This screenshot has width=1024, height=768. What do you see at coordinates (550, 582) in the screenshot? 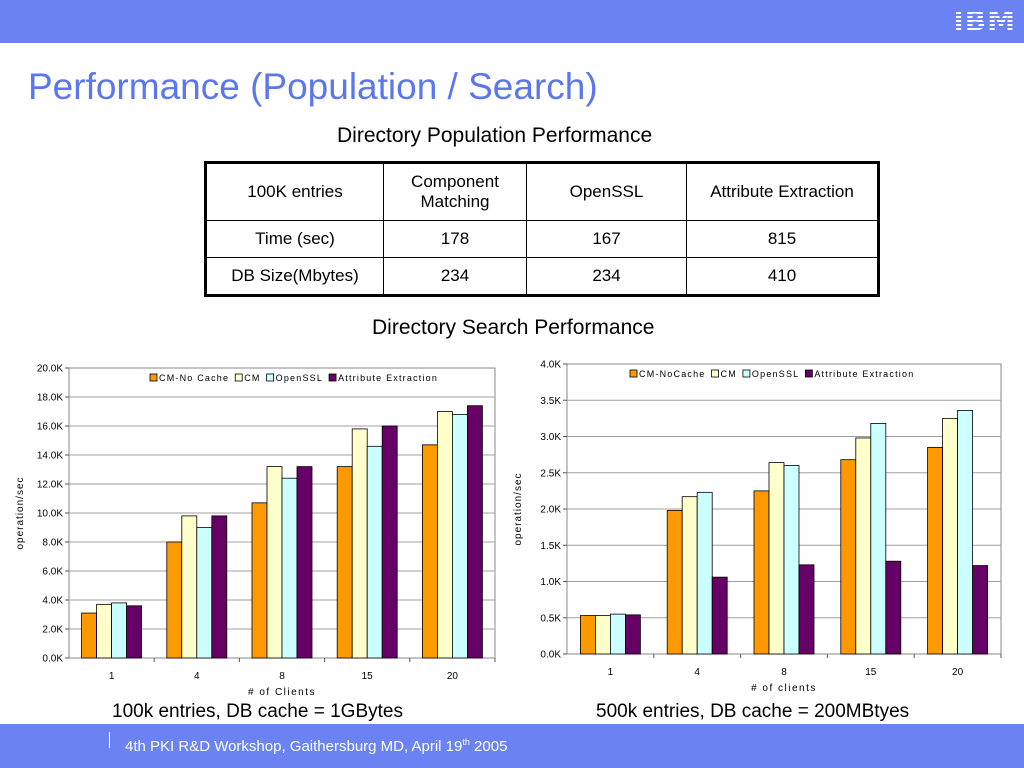
I see `y-tick-label: 1.0K` at bounding box center [550, 582].